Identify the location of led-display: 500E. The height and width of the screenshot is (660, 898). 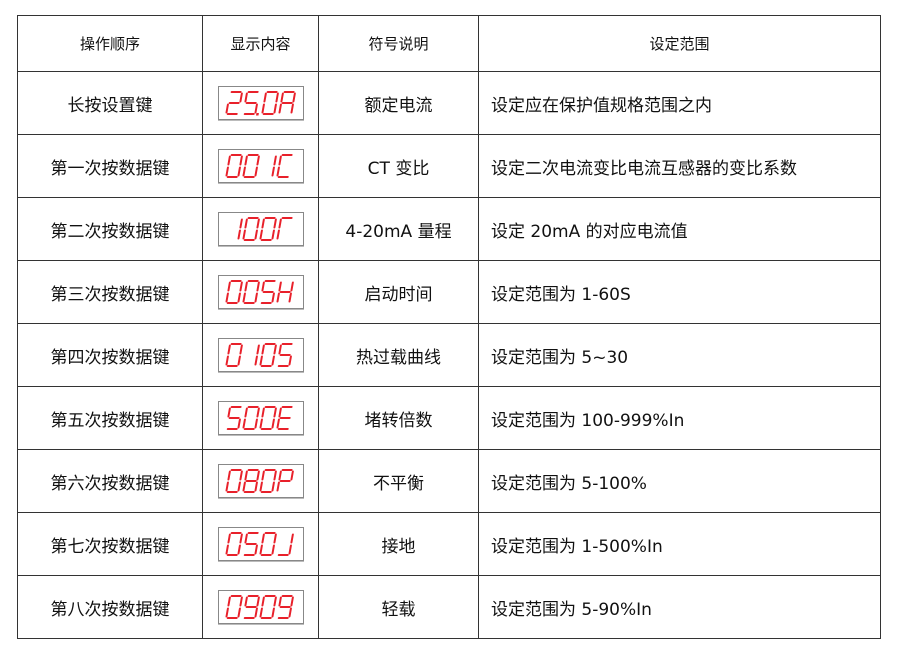
(260, 418).